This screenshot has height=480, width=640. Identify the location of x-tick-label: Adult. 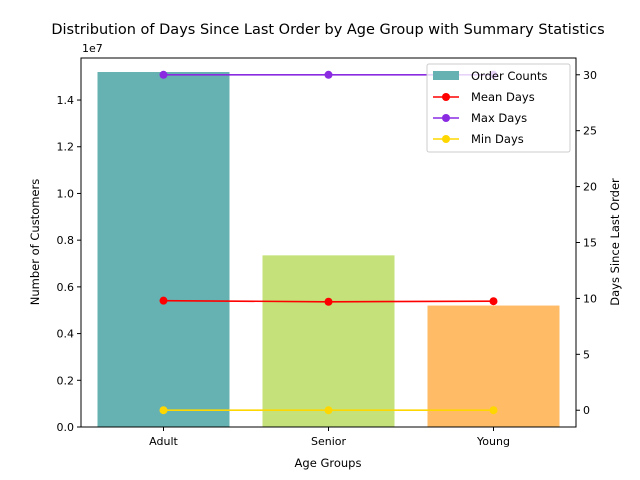
(163, 441).